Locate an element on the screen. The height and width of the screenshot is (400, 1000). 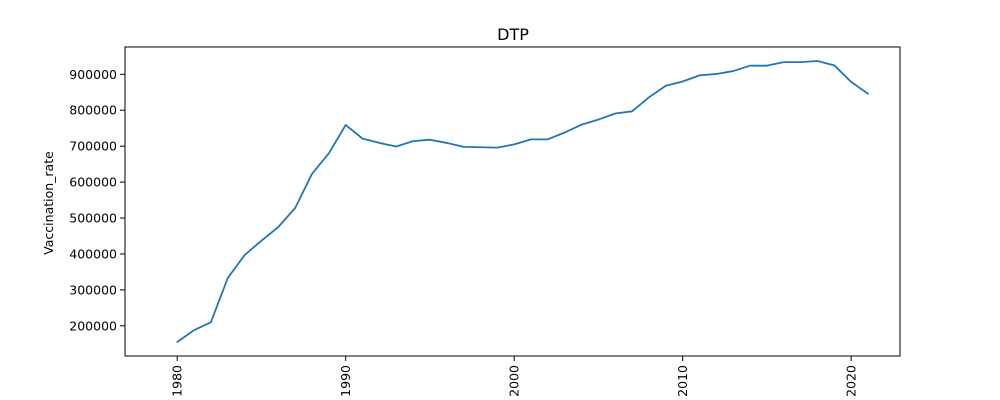
chart-title: DTP is located at coordinates (513, 34).